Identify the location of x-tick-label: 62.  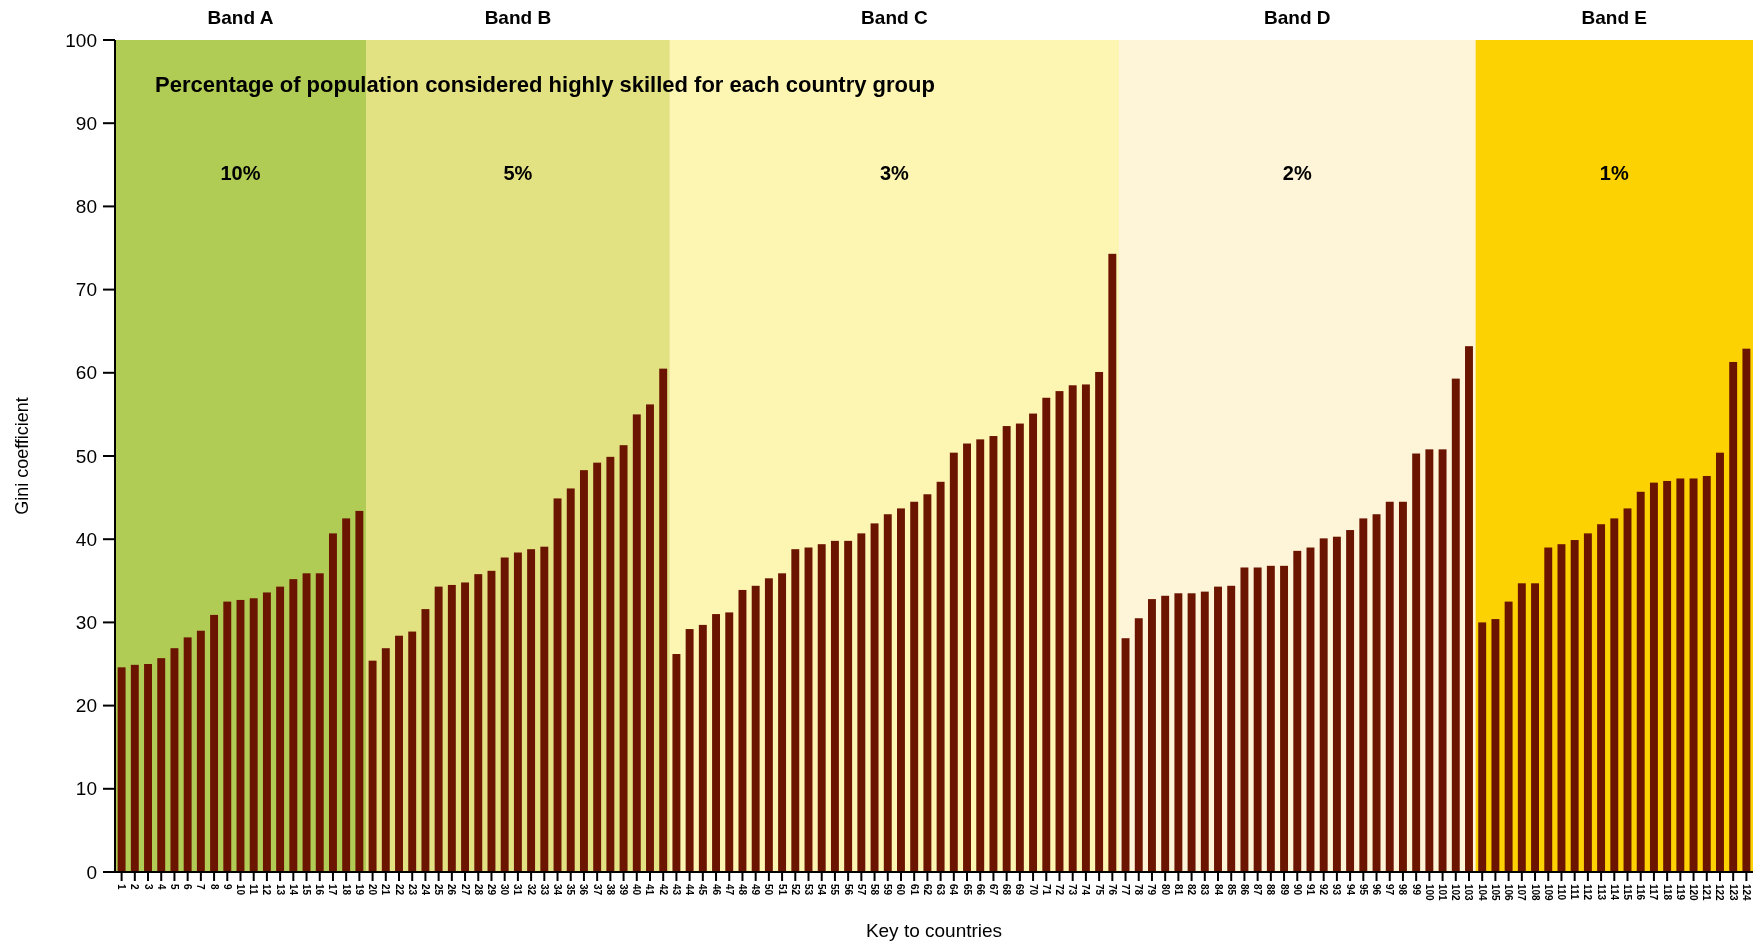
(927, 890).